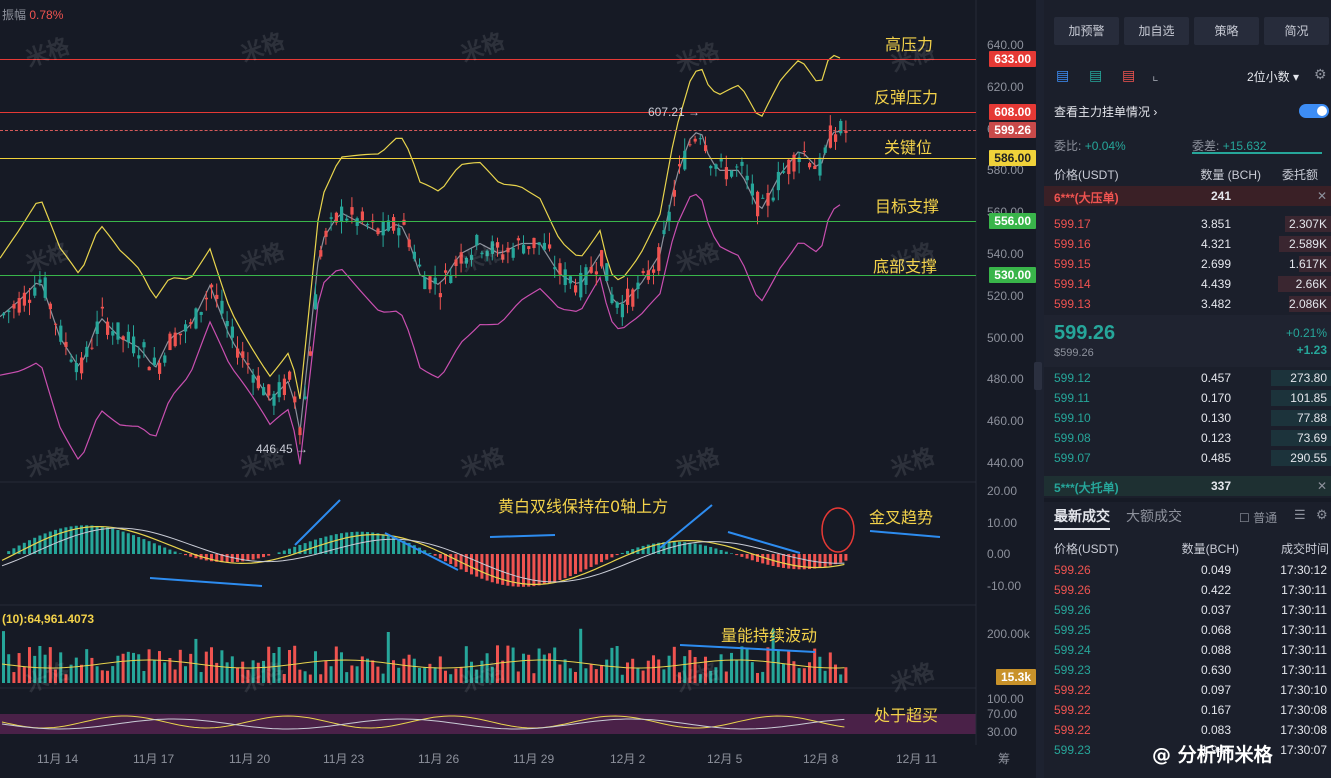 The width and height of the screenshot is (1331, 778). Describe the element at coordinates (1008, 634) in the screenshot. I see `volume-axis-label: 200.00k` at that location.